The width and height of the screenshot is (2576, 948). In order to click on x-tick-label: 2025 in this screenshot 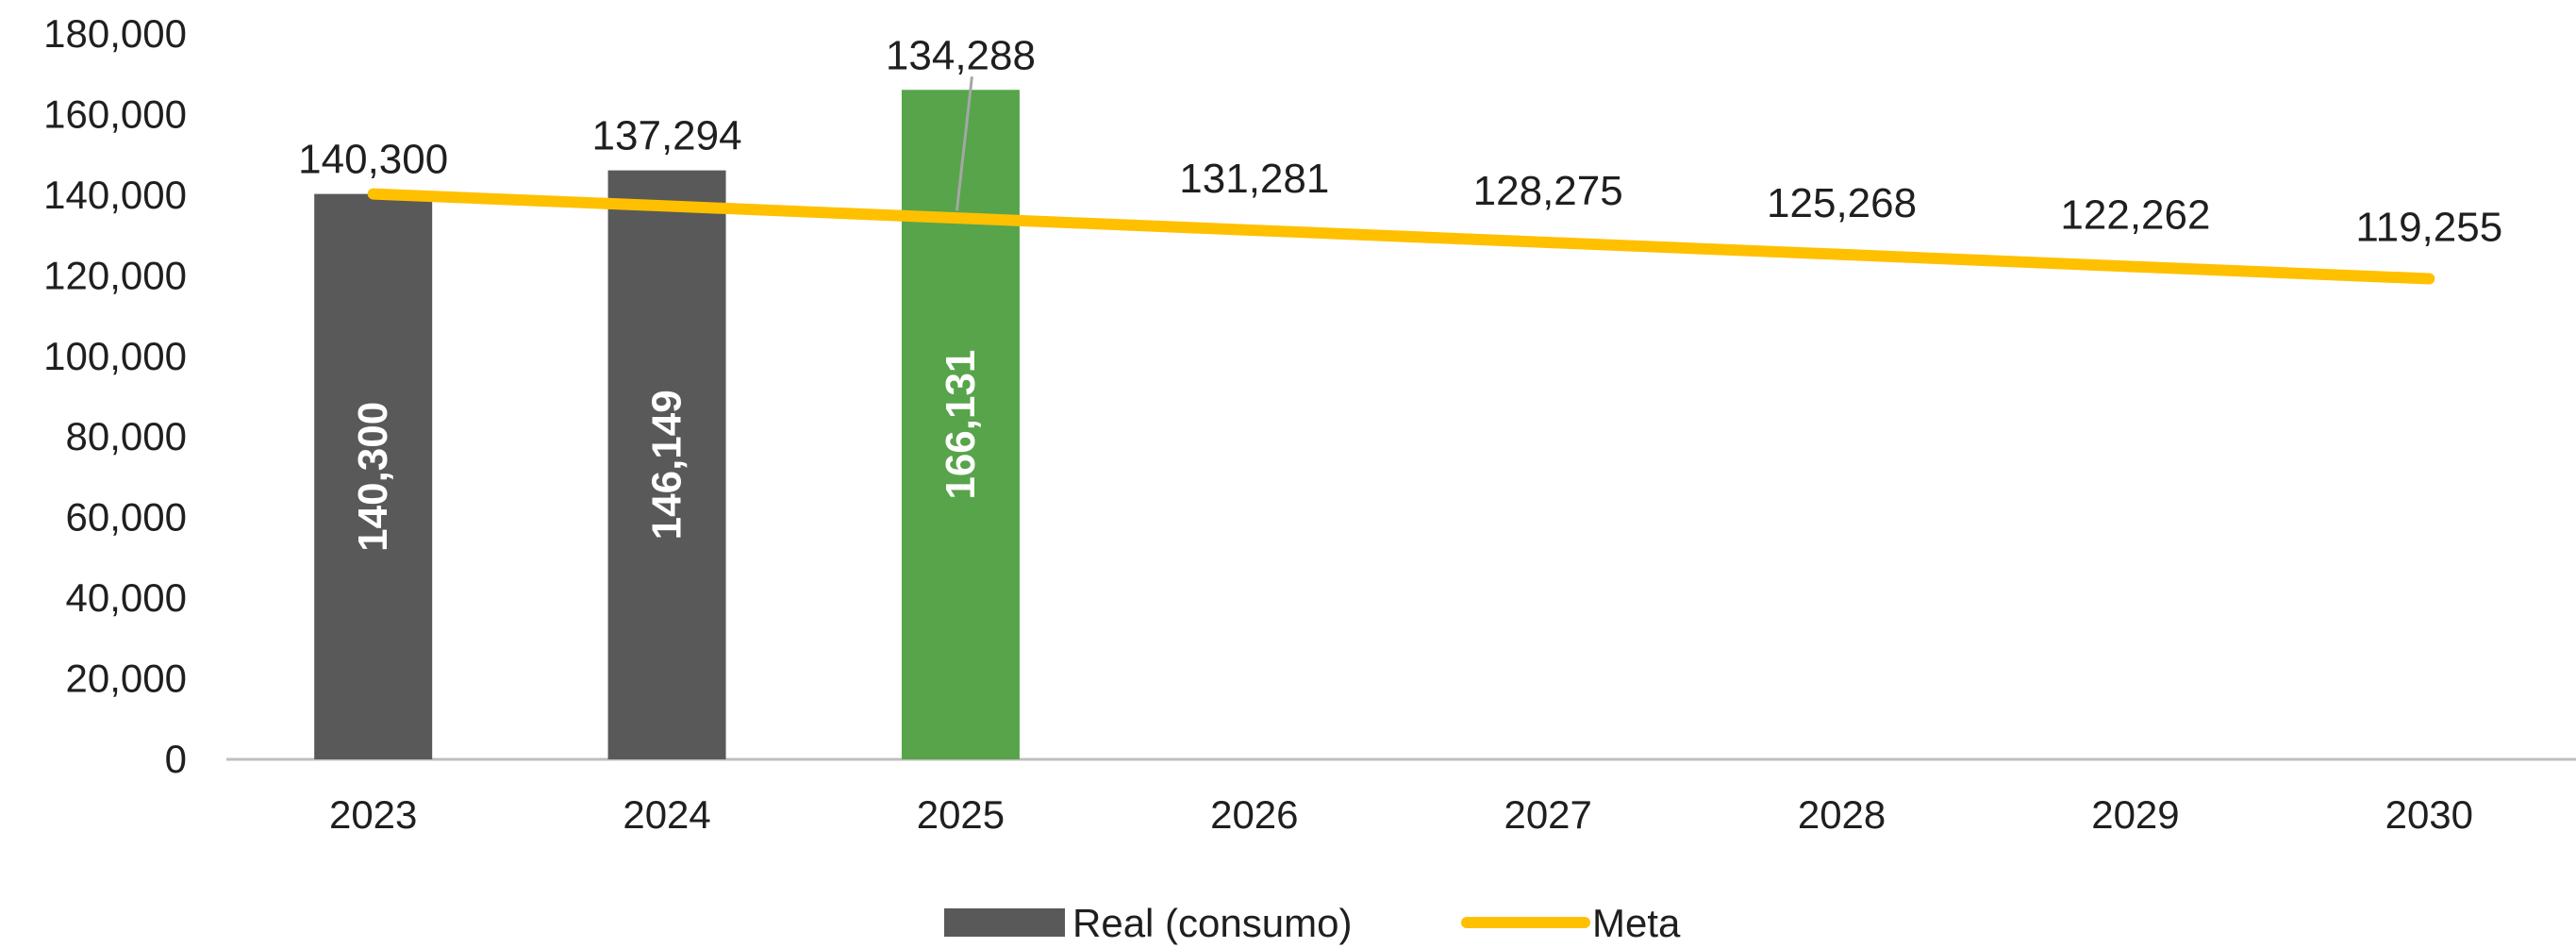, I will do `click(961, 814)`.